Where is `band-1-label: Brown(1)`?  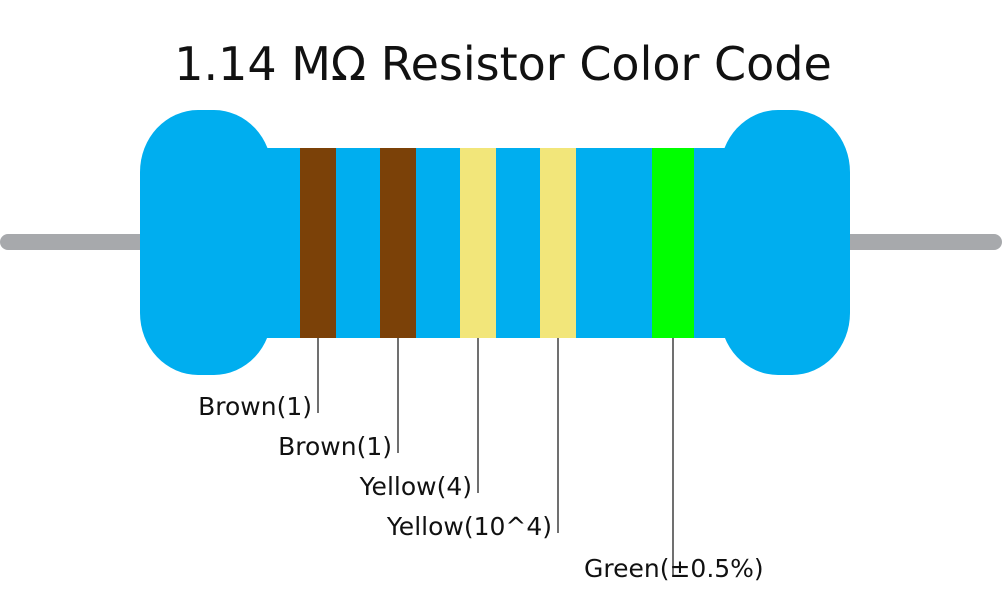 band-1-label: Brown(1) is located at coordinates (255, 406).